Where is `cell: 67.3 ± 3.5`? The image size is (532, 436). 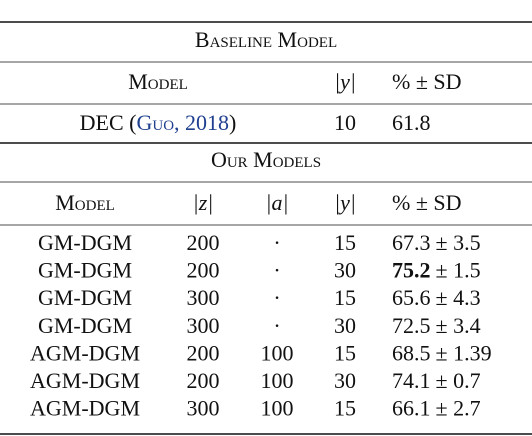
cell: 67.3 ± 3.5 is located at coordinates (436, 242).